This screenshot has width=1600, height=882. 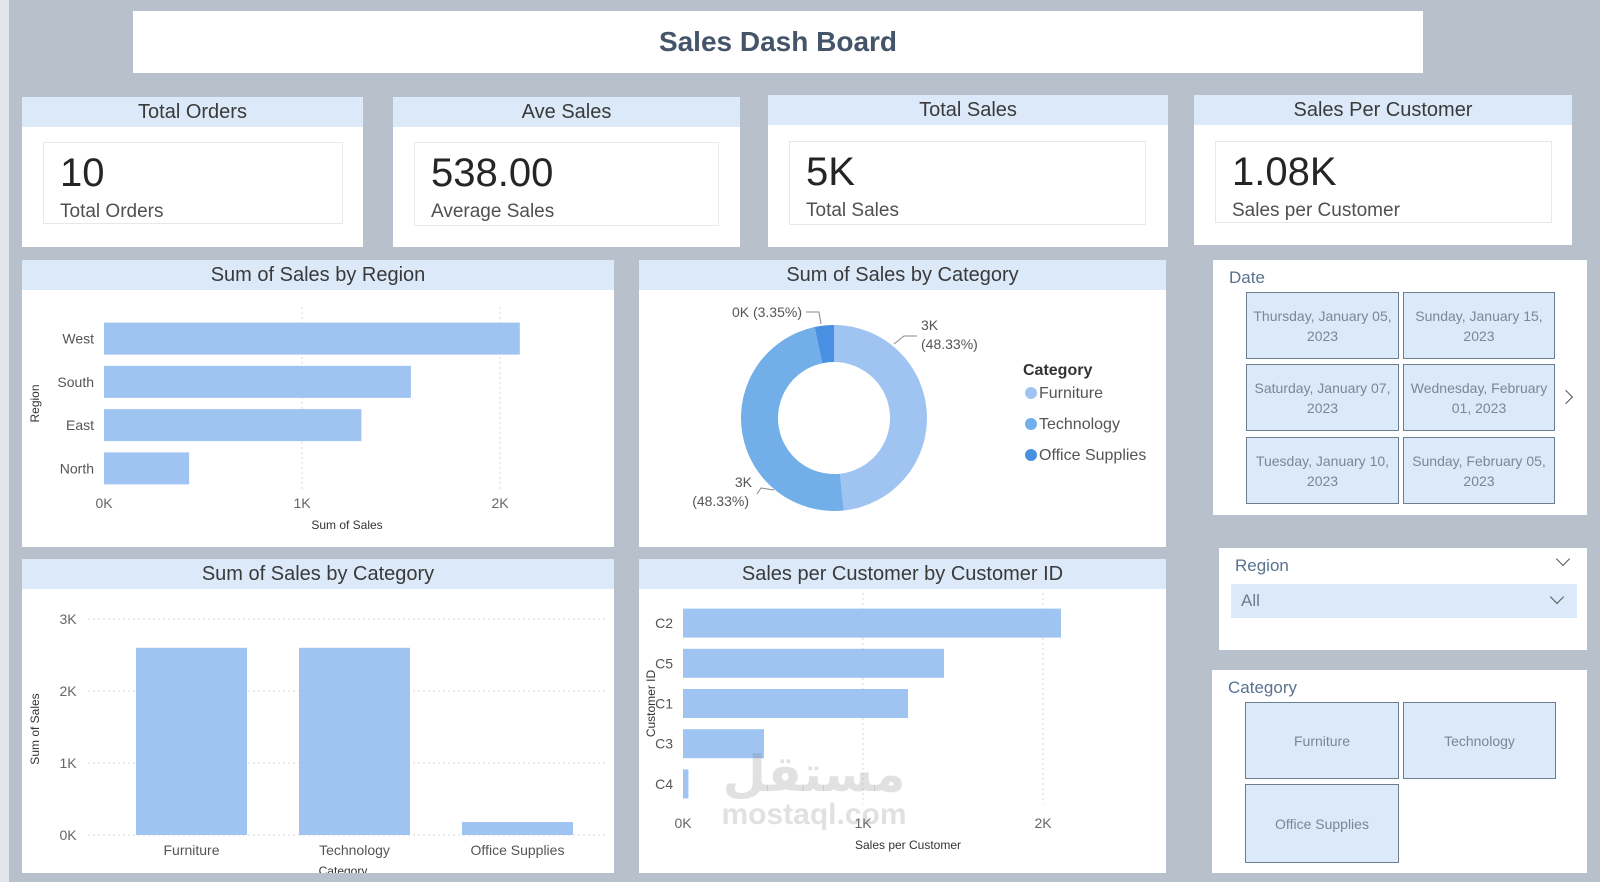 I want to click on slicer-title: Date, so click(x=1247, y=277).